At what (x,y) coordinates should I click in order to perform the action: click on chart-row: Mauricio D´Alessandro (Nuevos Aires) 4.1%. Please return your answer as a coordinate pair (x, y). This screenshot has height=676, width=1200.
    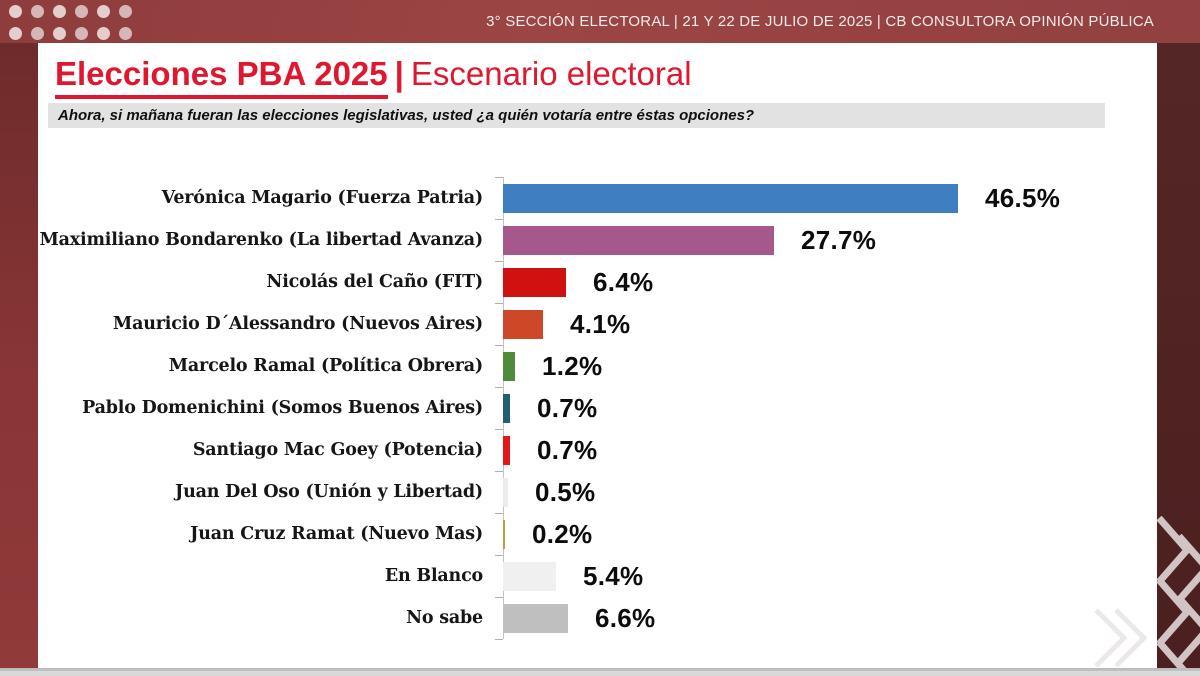
    Looking at the image, I should click on (549, 324).